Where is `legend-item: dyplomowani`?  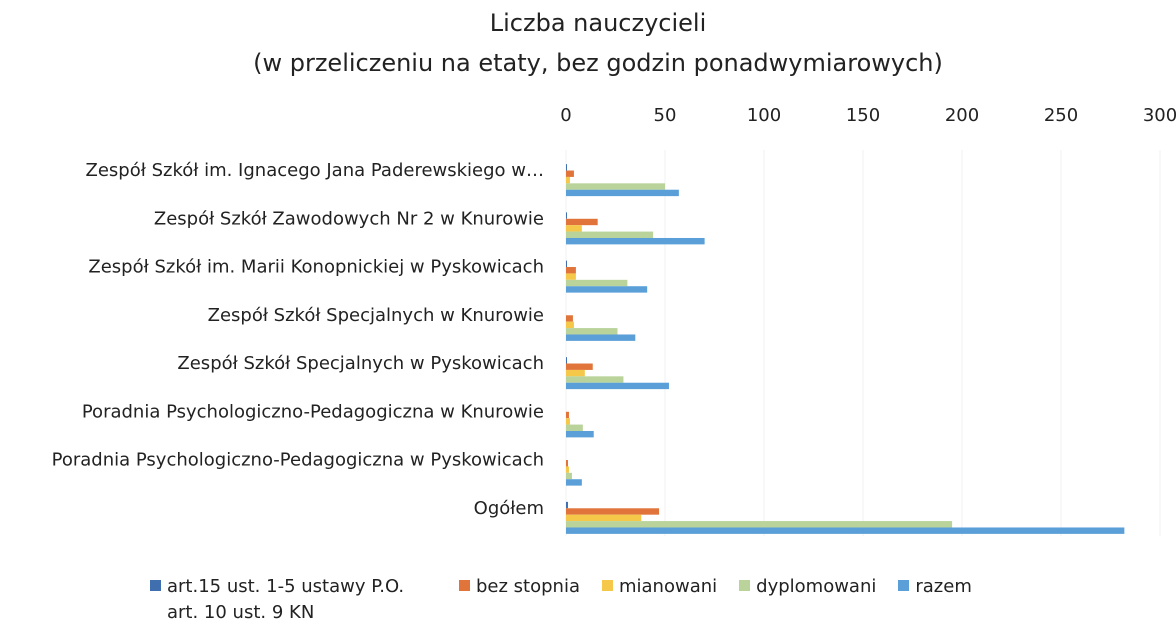
legend-item: dyplomowani is located at coordinates (807, 587).